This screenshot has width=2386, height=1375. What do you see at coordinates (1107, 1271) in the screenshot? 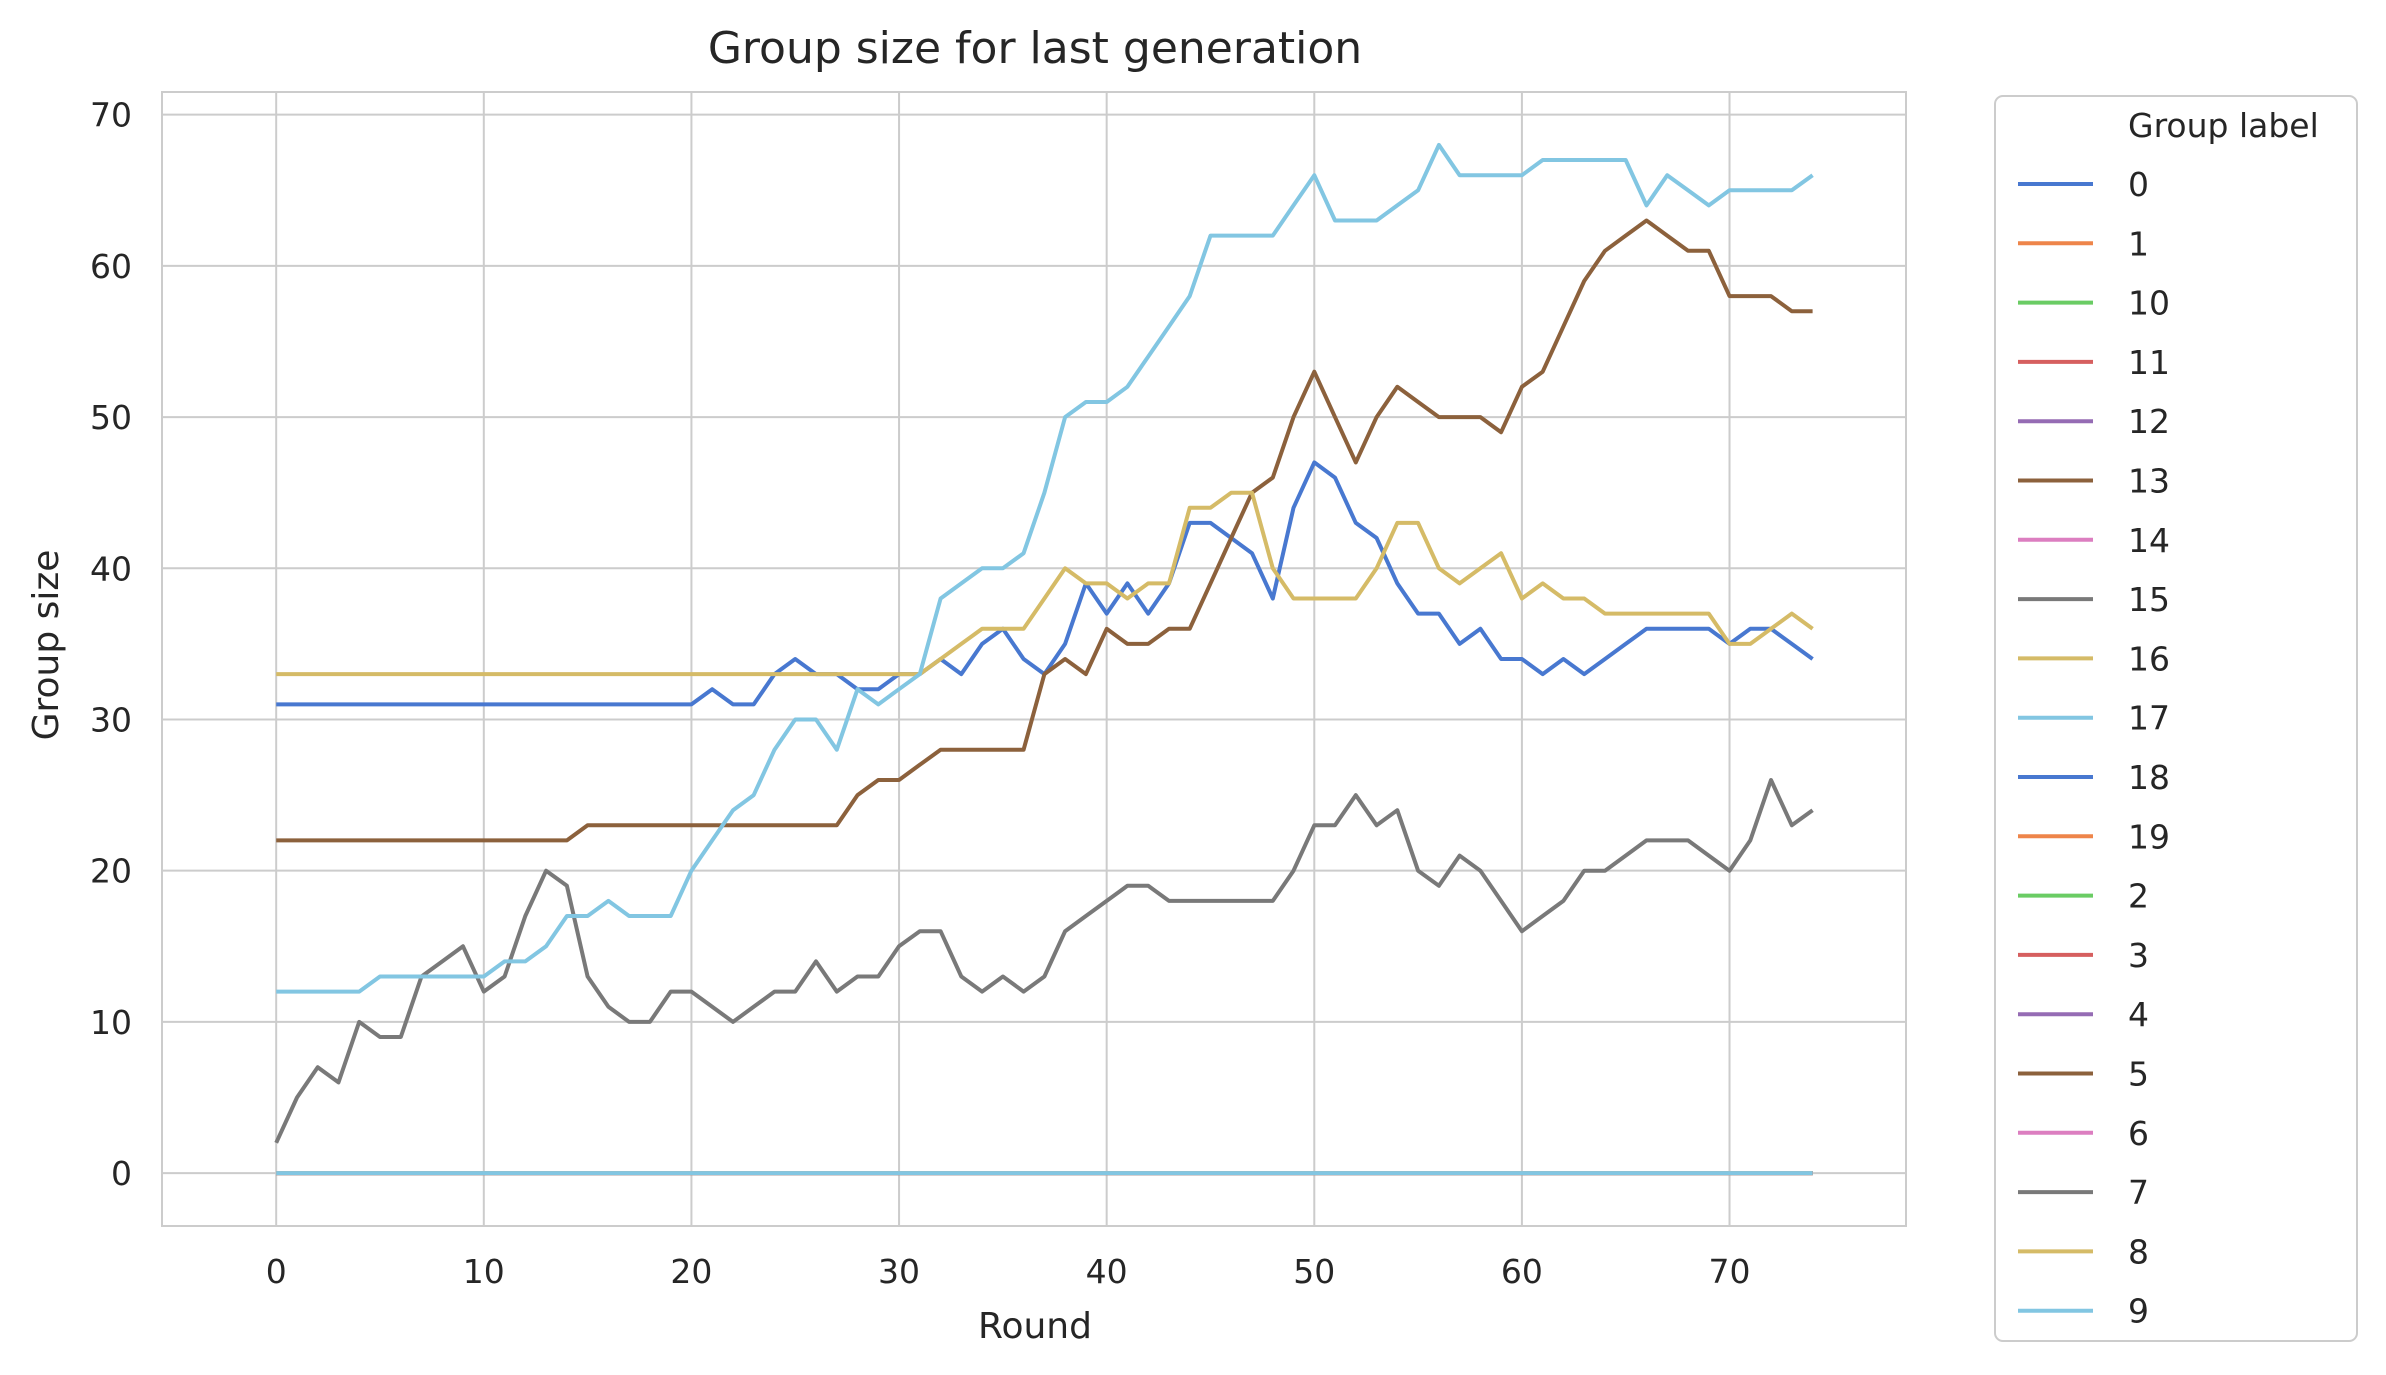
I see `x-tick-label: 40` at bounding box center [1107, 1271].